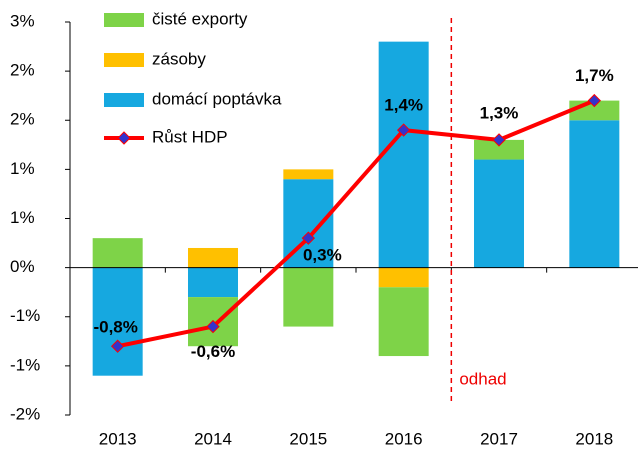  What do you see at coordinates (22, 20) in the screenshot?
I see `y-tick-label: 3%` at bounding box center [22, 20].